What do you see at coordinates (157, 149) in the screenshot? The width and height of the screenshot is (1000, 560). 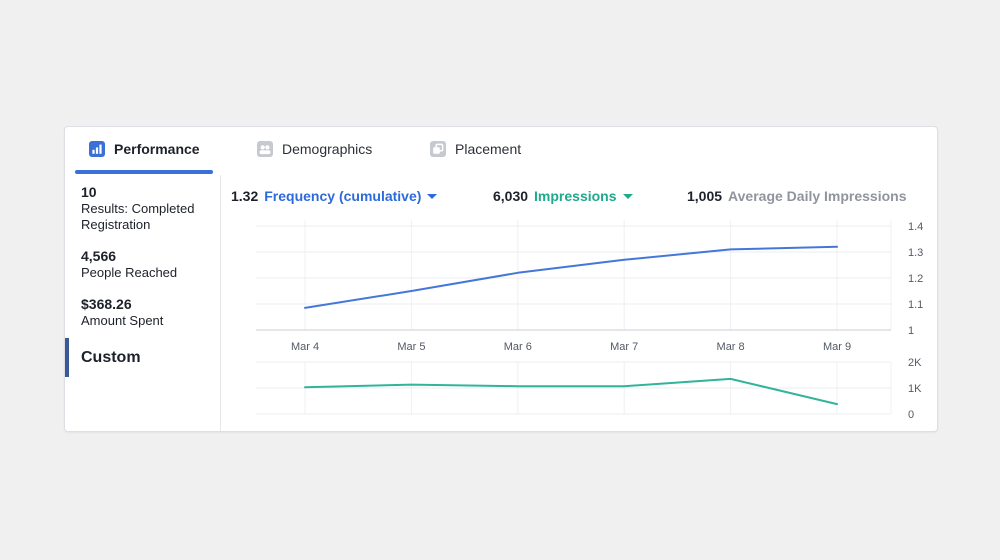 I see `tab-label: Performance` at bounding box center [157, 149].